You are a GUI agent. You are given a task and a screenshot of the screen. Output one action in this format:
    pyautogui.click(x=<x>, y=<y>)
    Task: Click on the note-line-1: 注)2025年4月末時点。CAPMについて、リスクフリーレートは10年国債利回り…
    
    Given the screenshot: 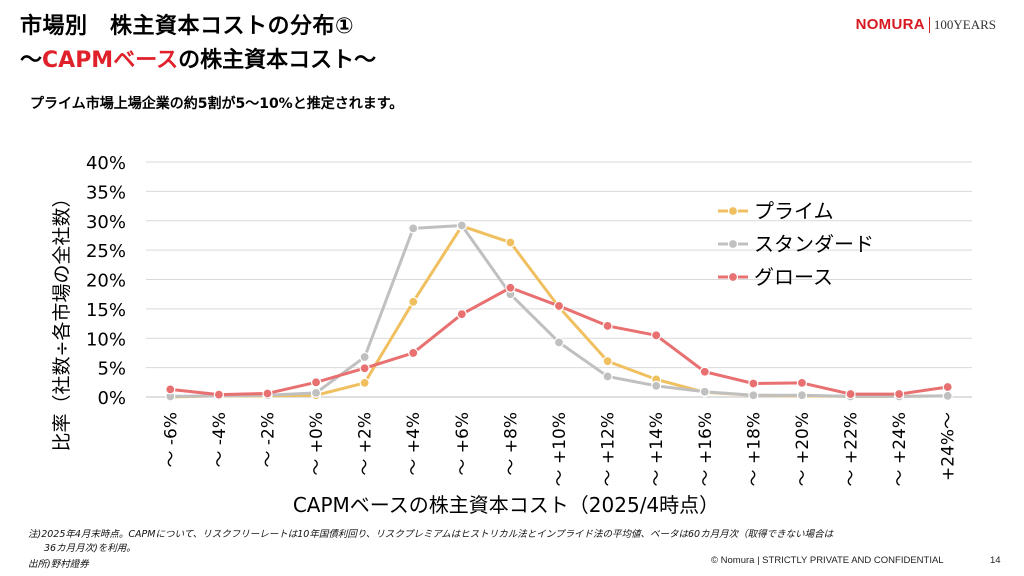 What is the action you would take?
    pyautogui.click(x=431, y=534)
    